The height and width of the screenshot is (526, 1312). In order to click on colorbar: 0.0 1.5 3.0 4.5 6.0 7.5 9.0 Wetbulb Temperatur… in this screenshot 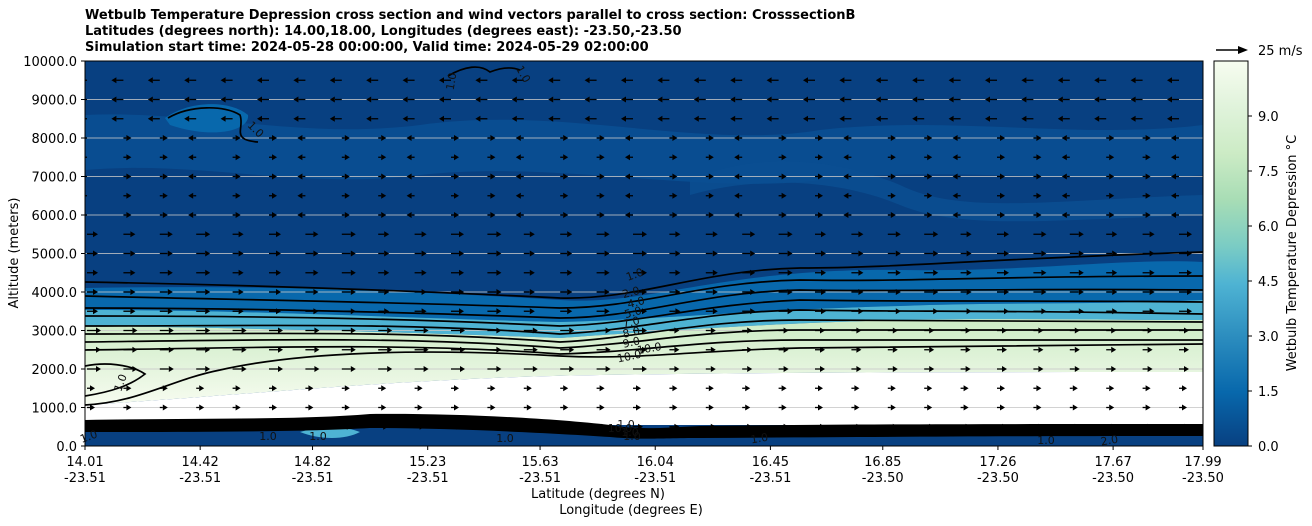, I will do `click(1256, 257)`.